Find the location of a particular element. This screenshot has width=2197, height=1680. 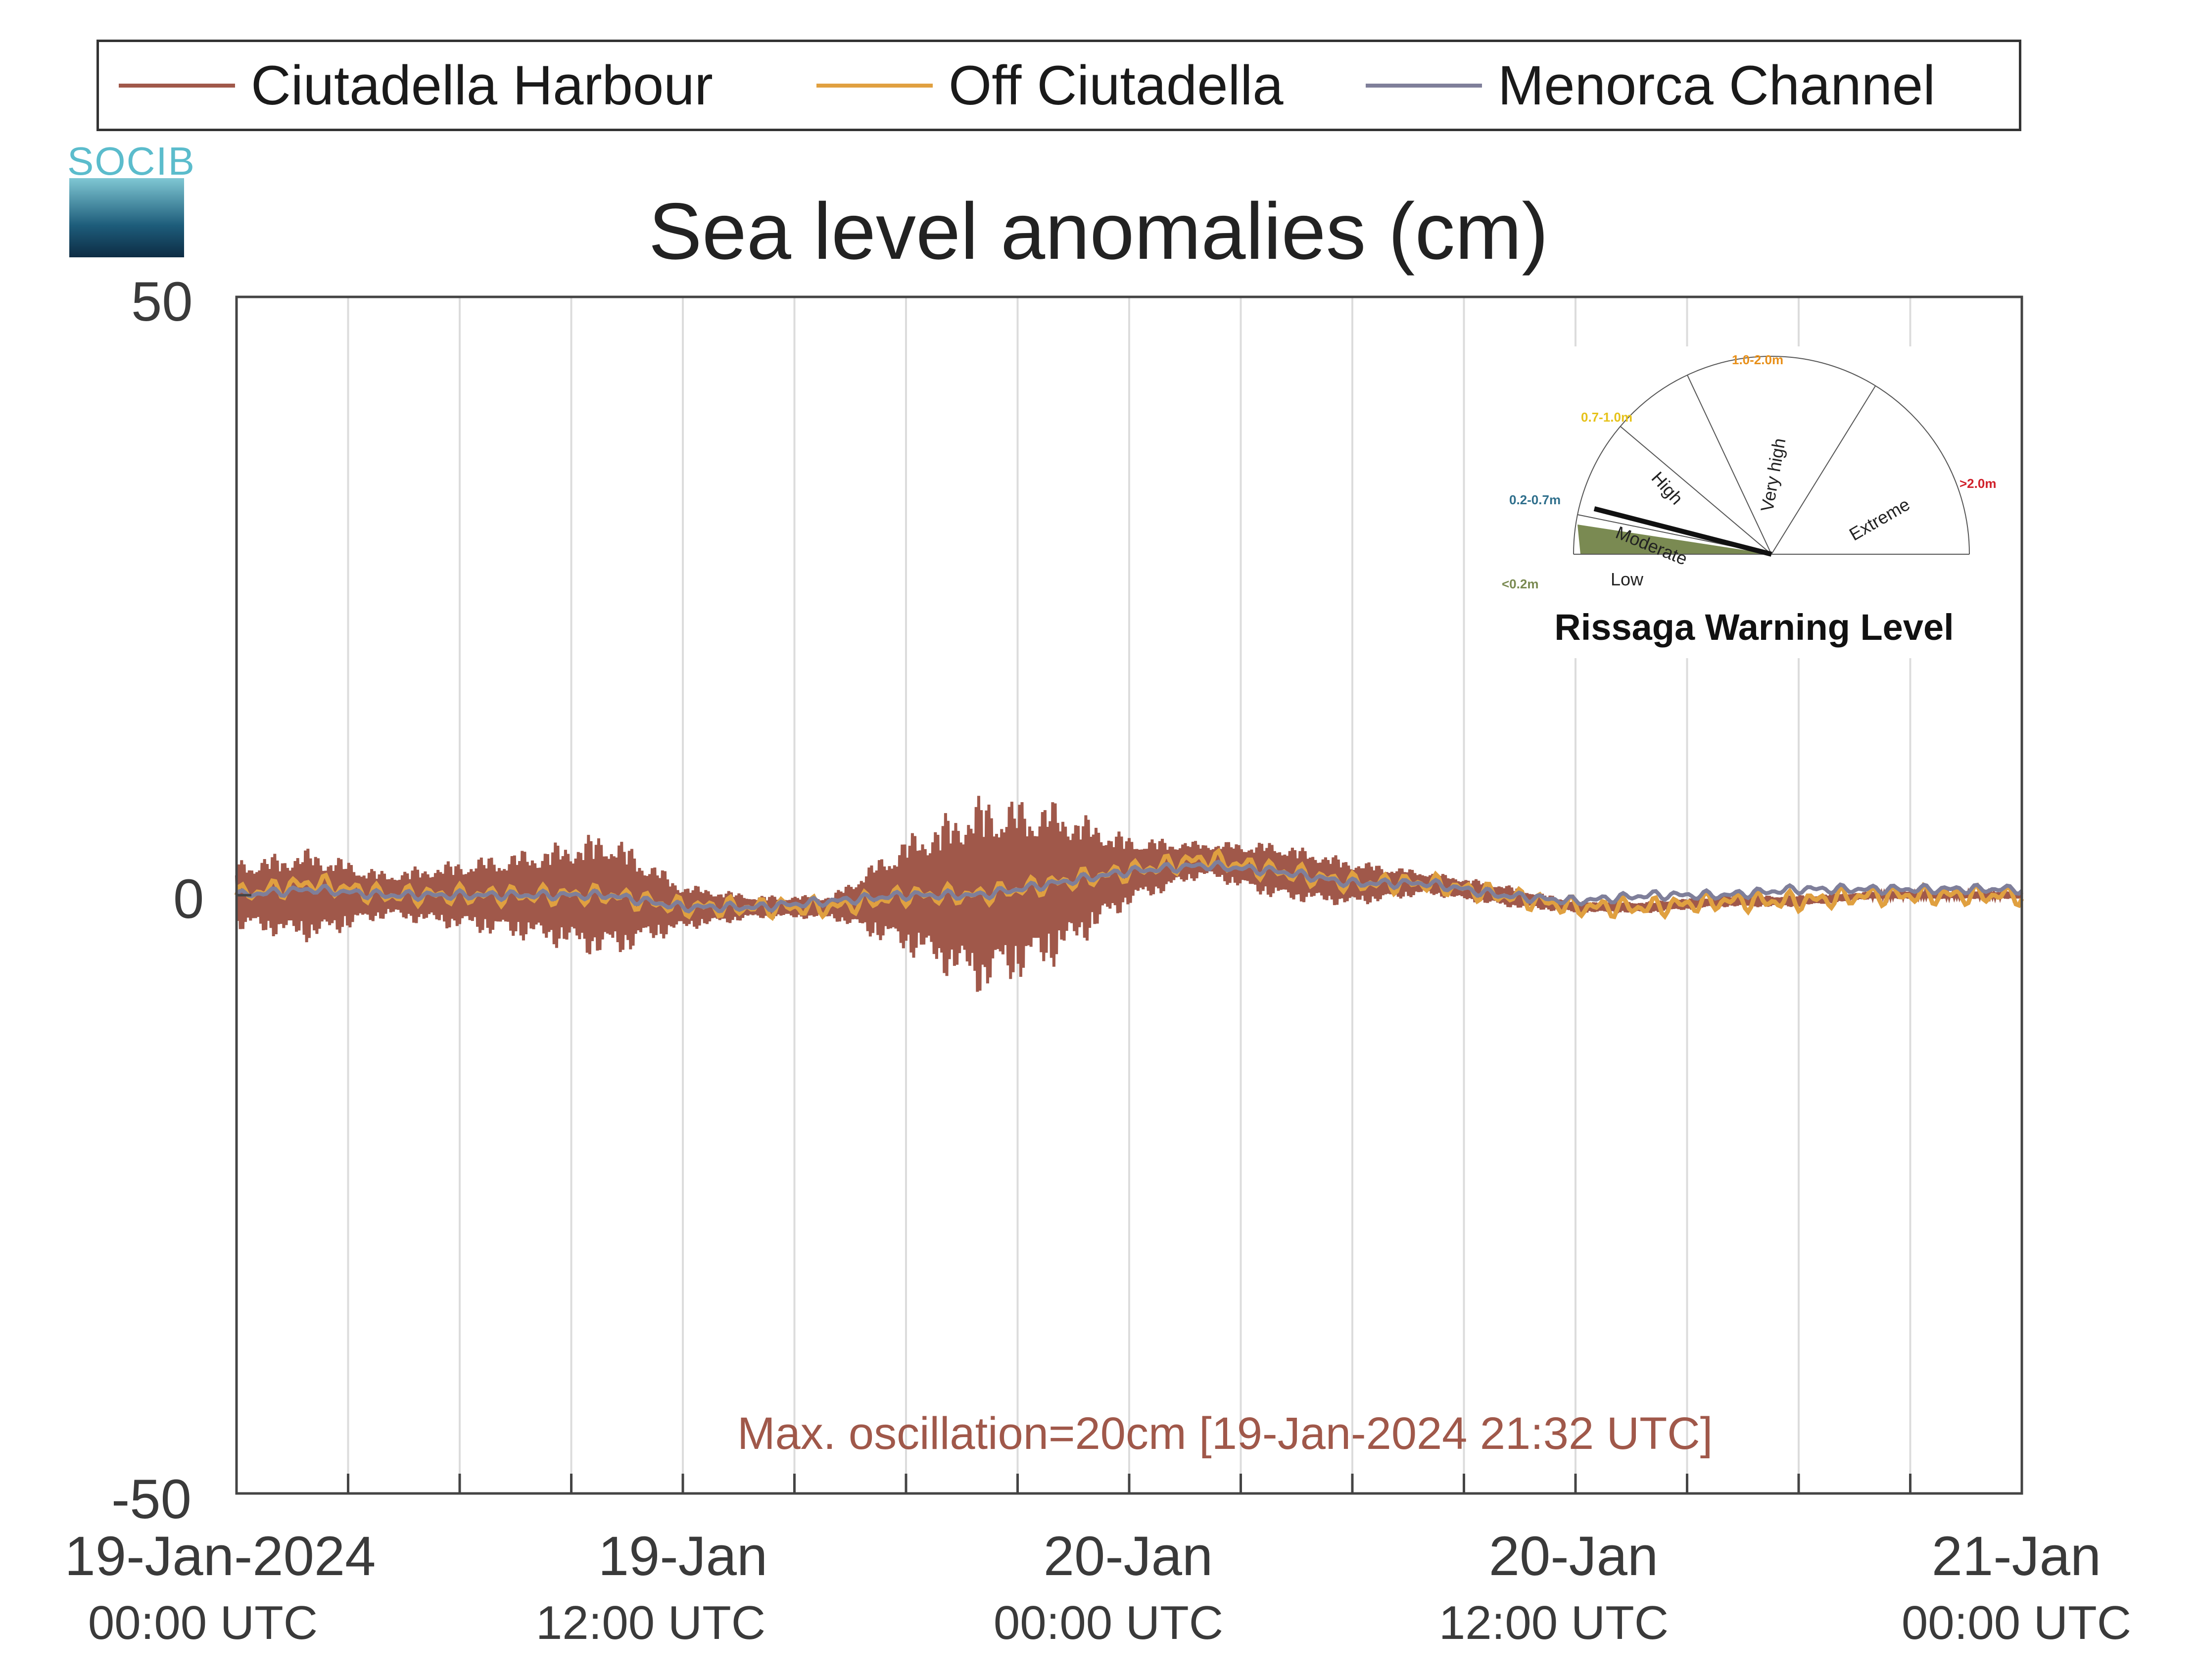

gauge-arc is located at coordinates (1771, 456).